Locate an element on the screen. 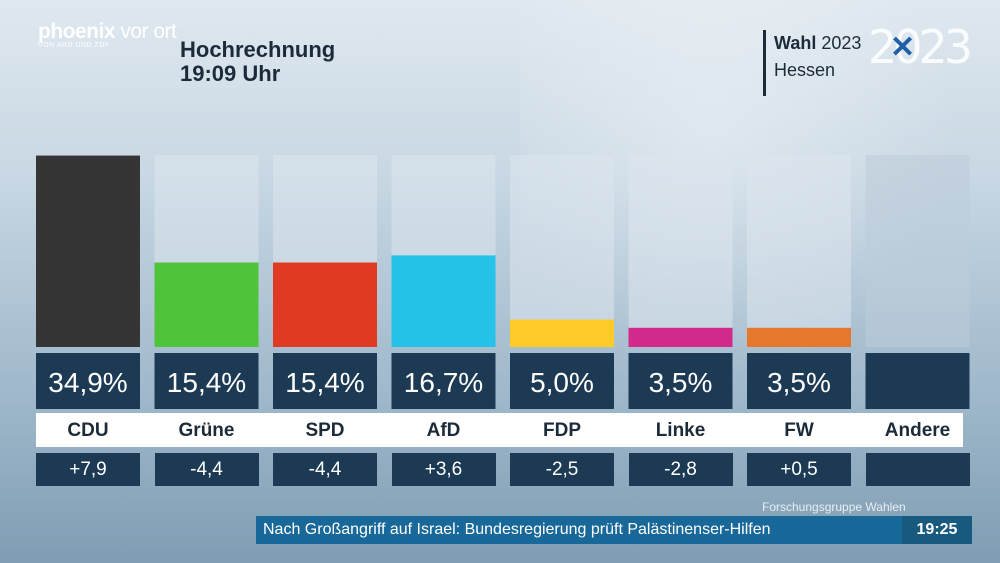 This screenshot has width=1000, height=563. year-mark: 2023 is located at coordinates (920, 47).